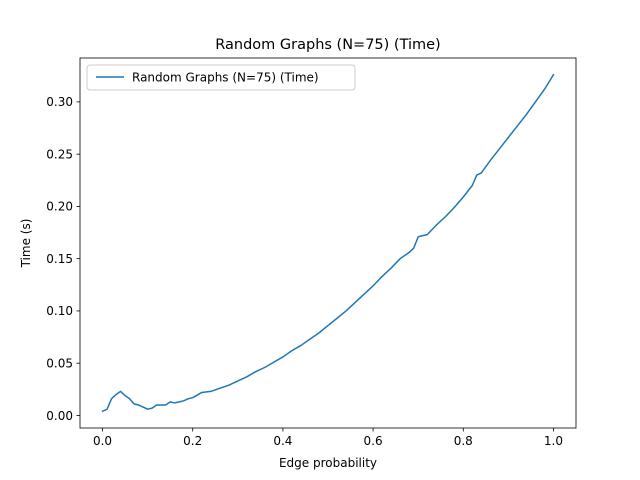  Describe the element at coordinates (59, 259) in the screenshot. I see `y-tick-label: 0.15` at that location.